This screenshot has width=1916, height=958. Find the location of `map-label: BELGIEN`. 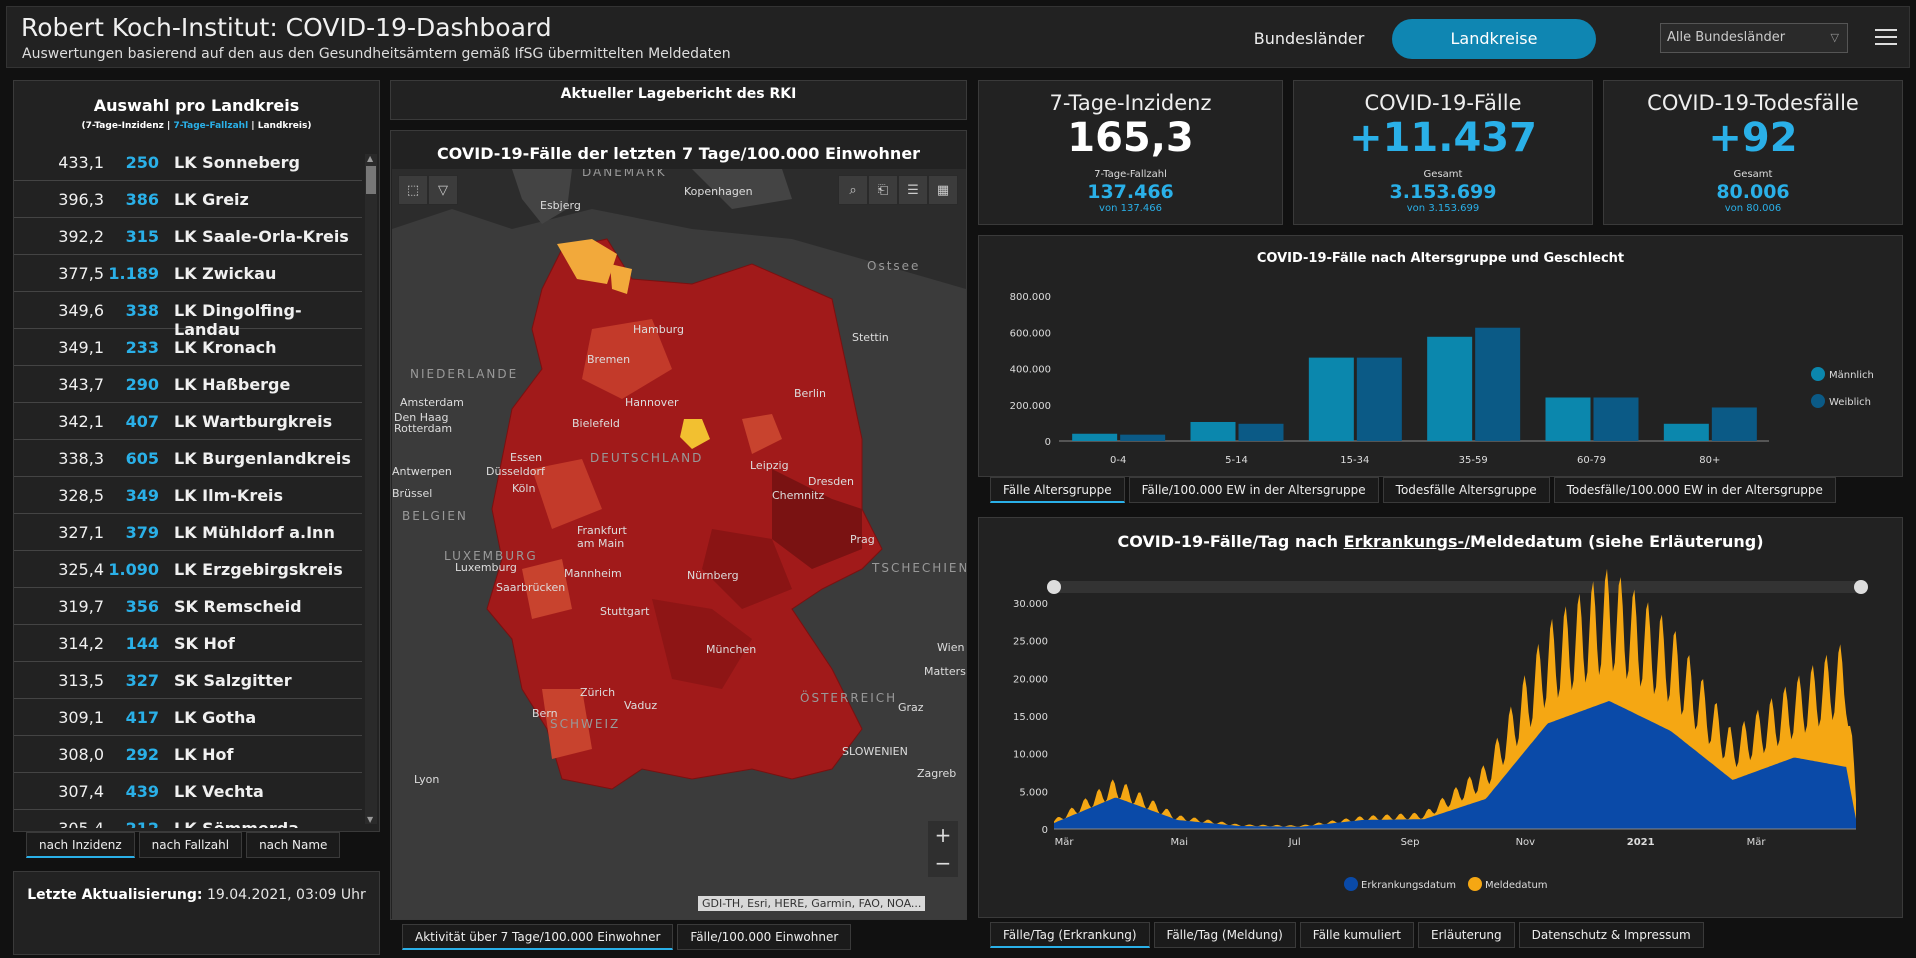

map-label: BELGIEN is located at coordinates (435, 516).